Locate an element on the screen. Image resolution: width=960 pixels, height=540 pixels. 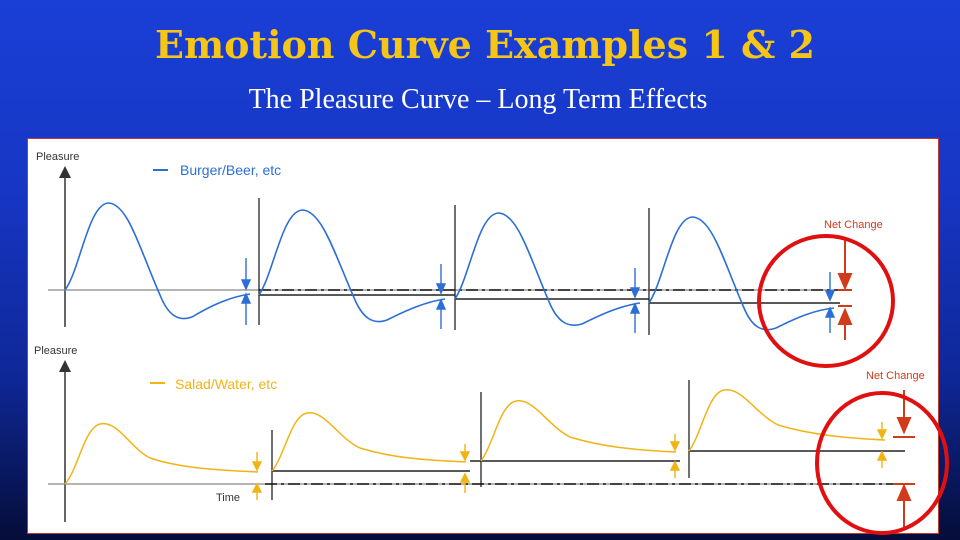
bottom-gap-arrows is located at coordinates (569, 461).